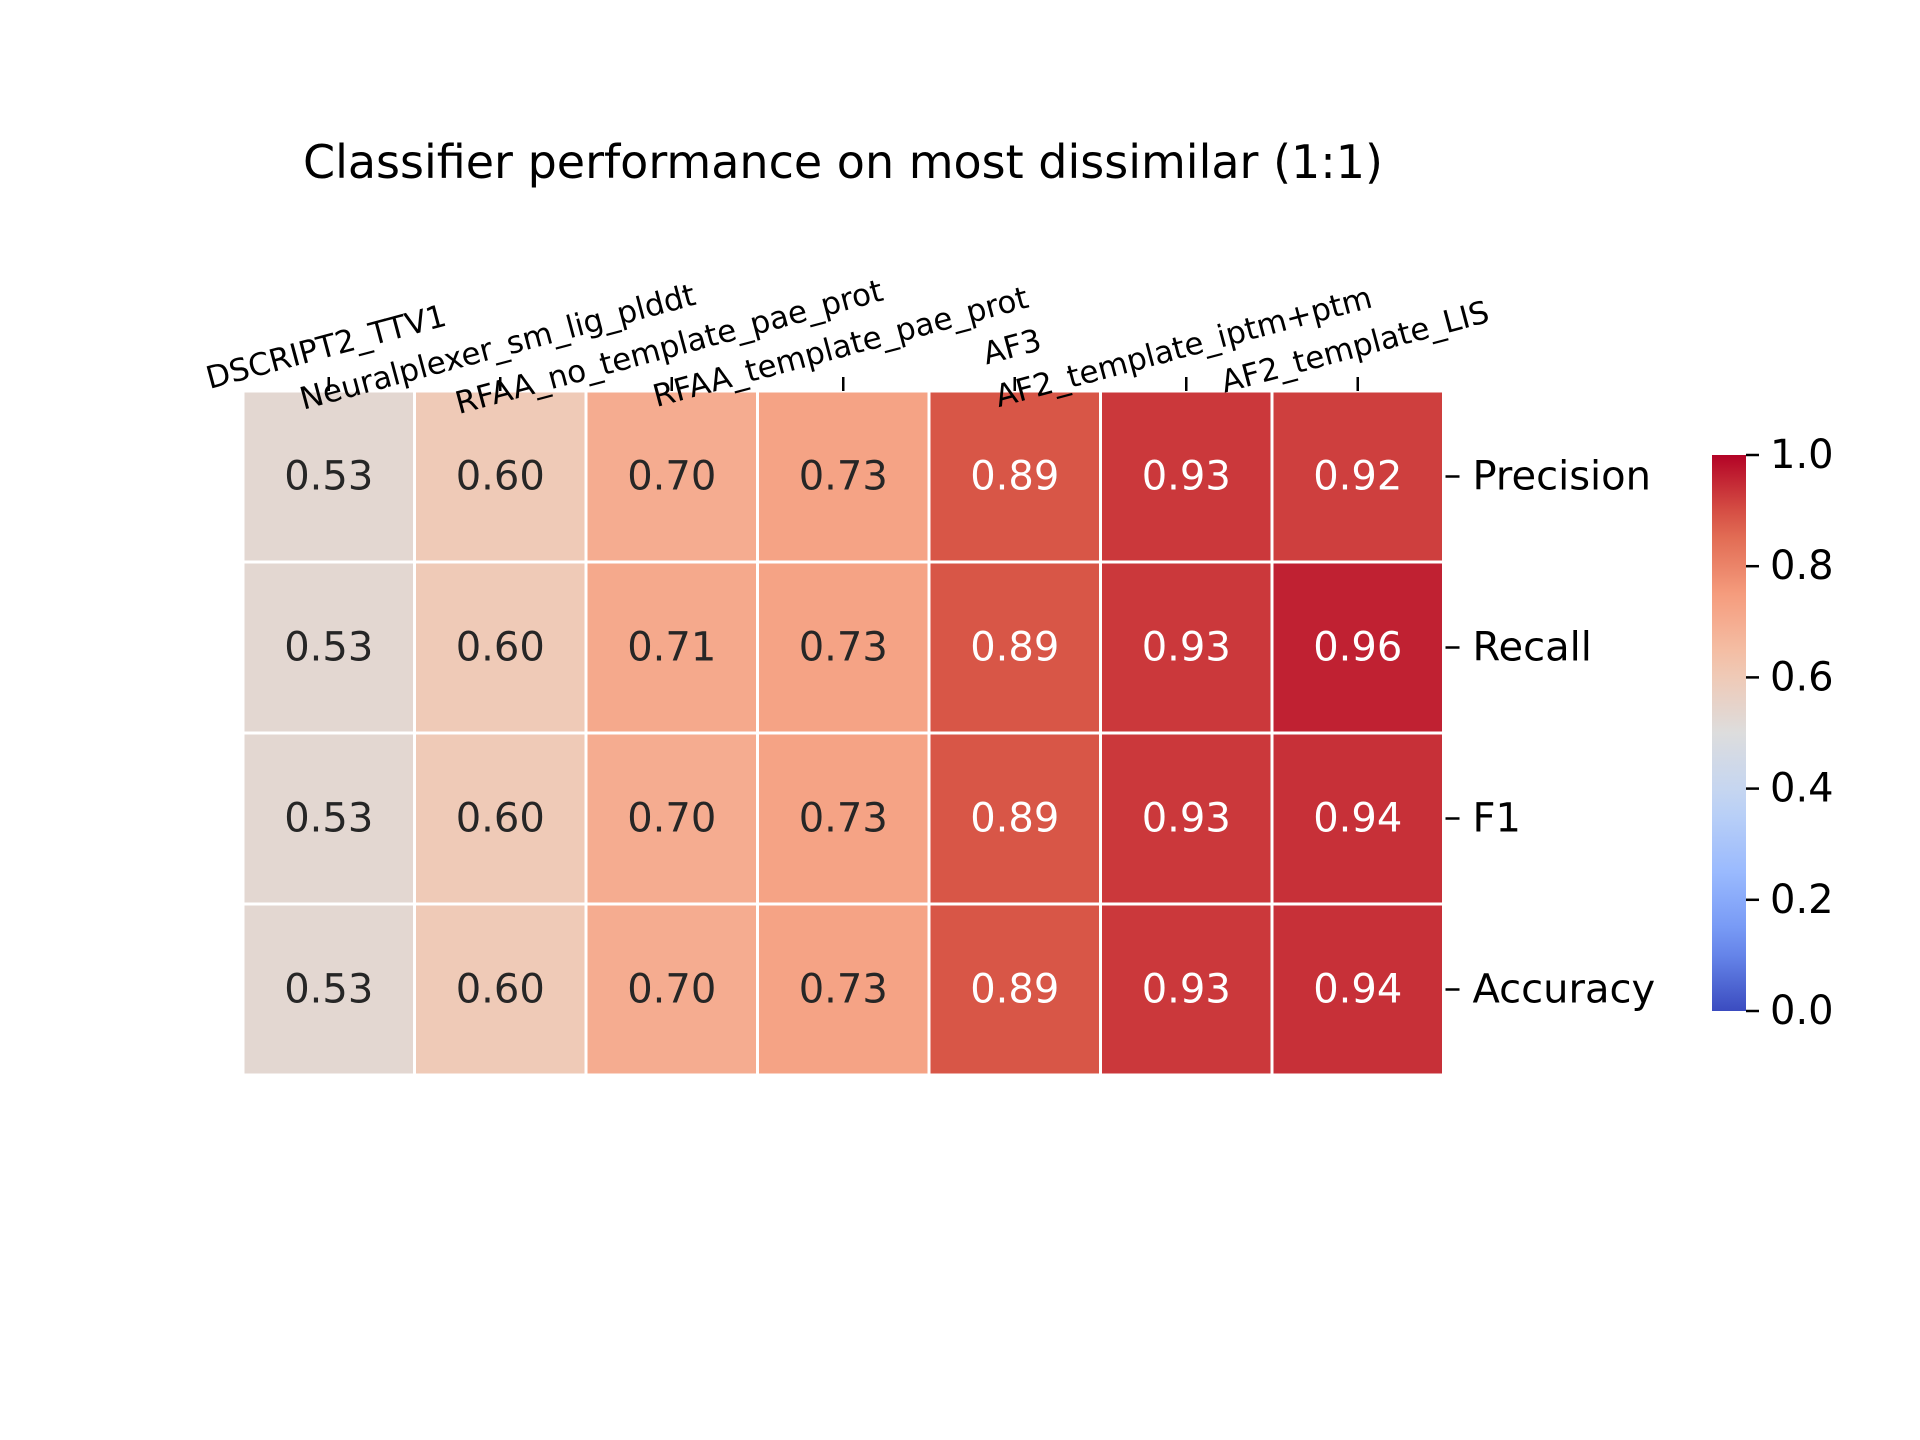  I want to click on colorbar-tick-label: 0.0, so click(1802, 1011).